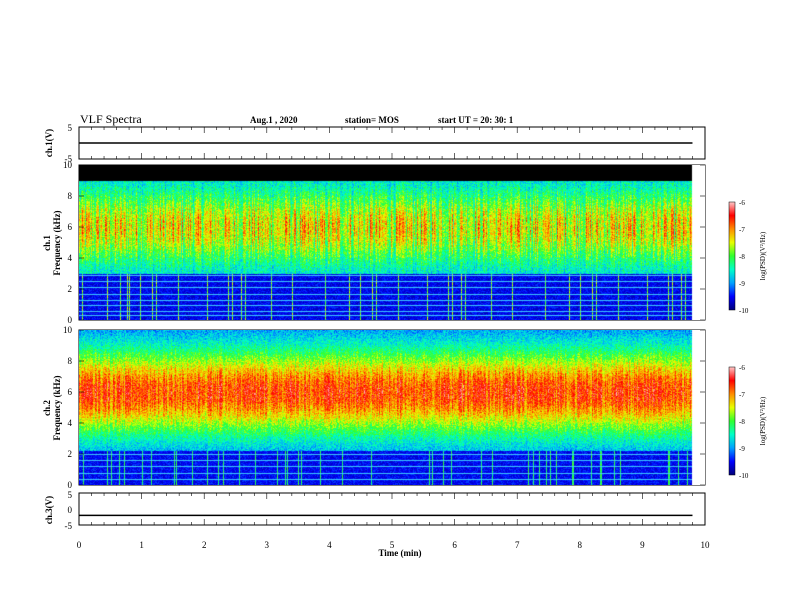  I want to click on ch1-colorbar-ticks: -6 -7 -8 -9 -10, so click(744, 257).